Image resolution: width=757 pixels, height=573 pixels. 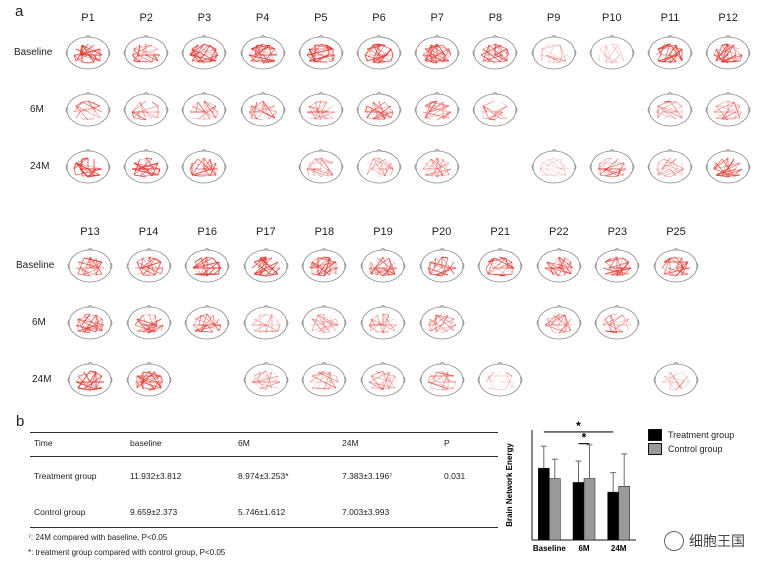 What do you see at coordinates (383, 232) in the screenshot?
I see `patient-label: P19` at bounding box center [383, 232].